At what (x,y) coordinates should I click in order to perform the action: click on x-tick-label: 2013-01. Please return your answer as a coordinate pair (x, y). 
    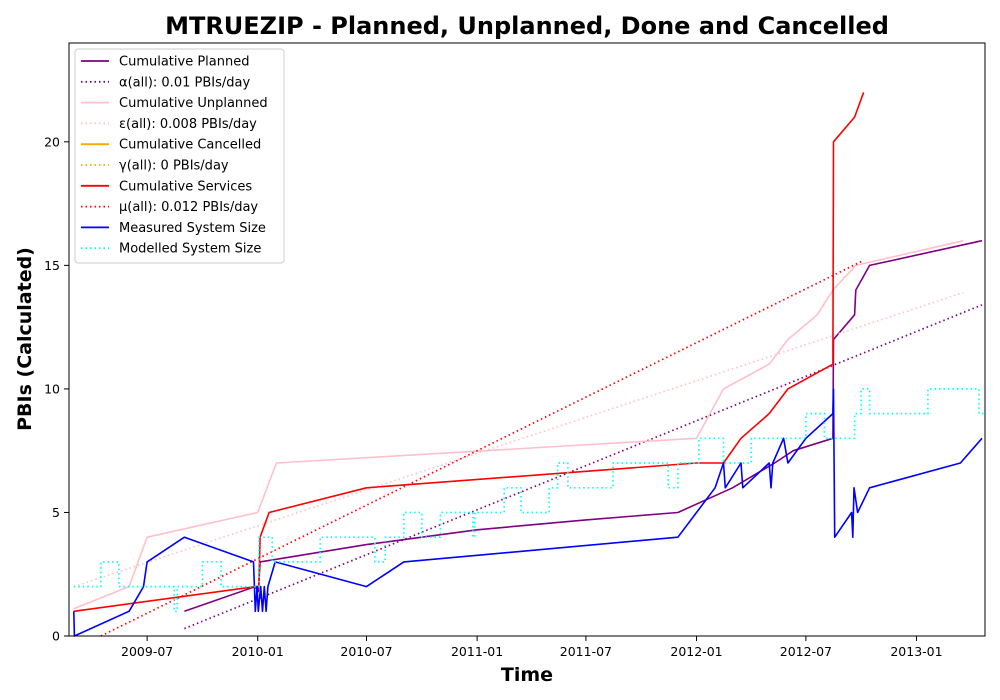
    Looking at the image, I should click on (916, 651).